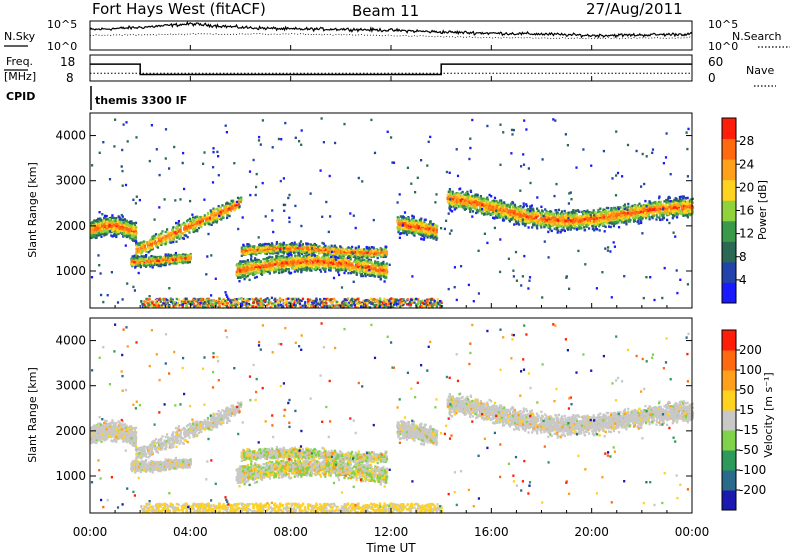 This screenshot has height=554, width=800. What do you see at coordinates (179, 9) in the screenshot?
I see `station-title: Fort Hays West (fitACF)` at bounding box center [179, 9].